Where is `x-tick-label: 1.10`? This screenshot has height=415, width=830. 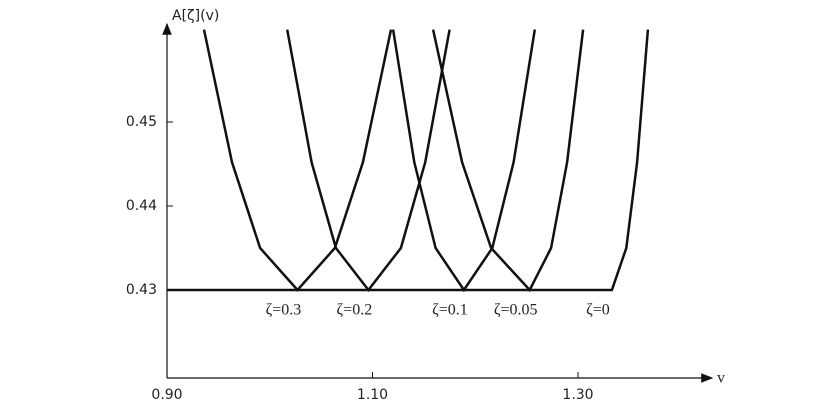 x-tick-label: 1.10 is located at coordinates (372, 395).